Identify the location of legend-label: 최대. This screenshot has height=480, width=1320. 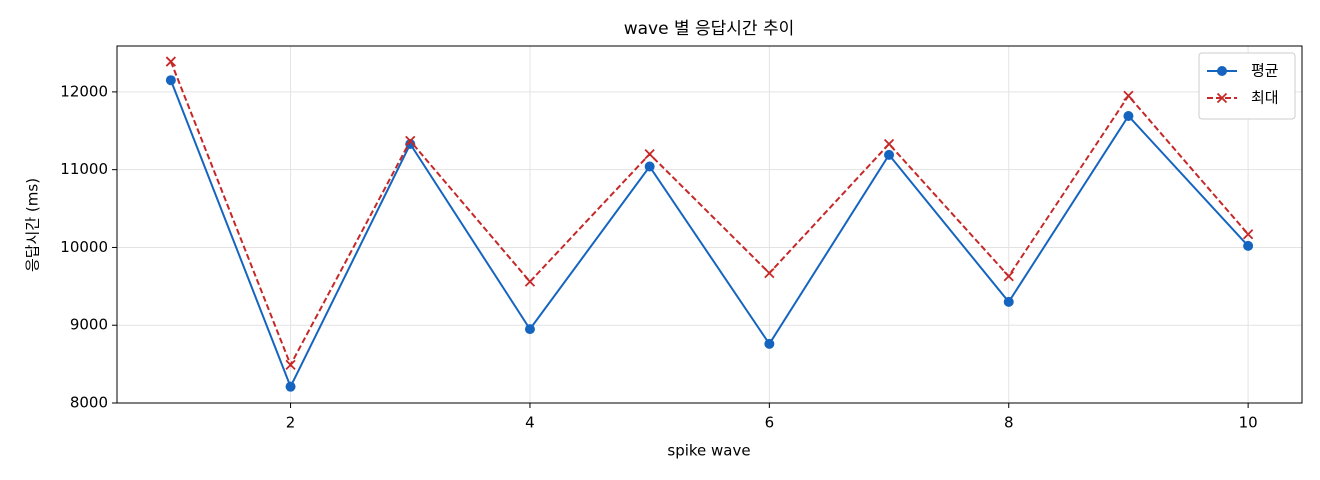
(1265, 98).